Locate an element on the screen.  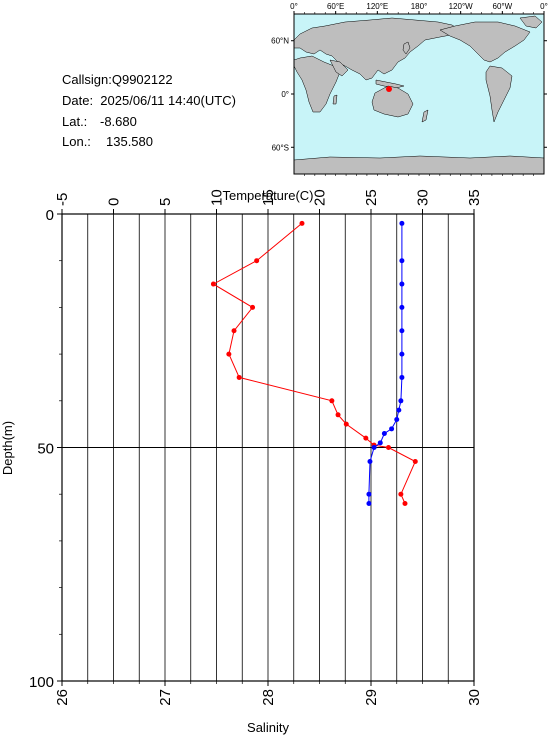
depth-tick-label: 0 is located at coordinates (50, 215).